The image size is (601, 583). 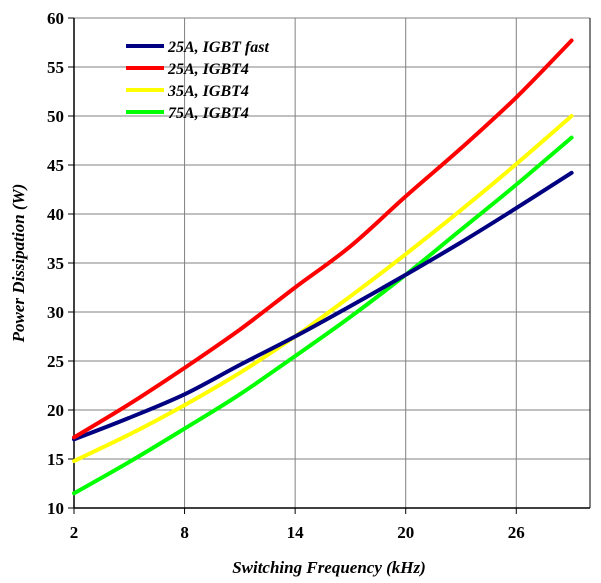 I want to click on y-tick-label: 25, so click(x=55, y=361).